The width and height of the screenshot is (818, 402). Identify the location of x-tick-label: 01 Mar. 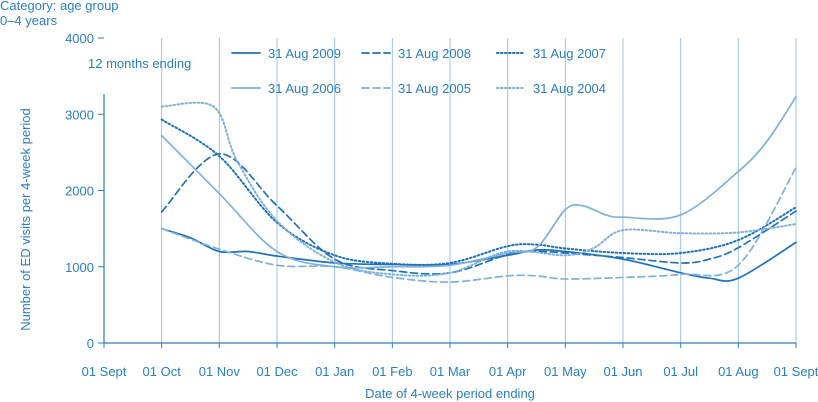
(450, 371).